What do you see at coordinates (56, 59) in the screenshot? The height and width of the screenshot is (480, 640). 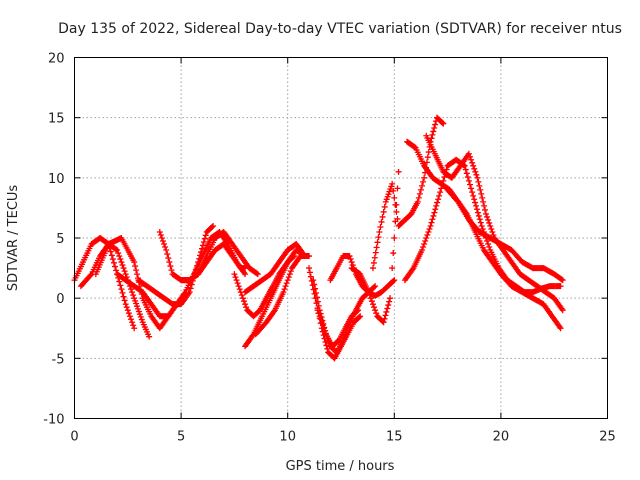 I see `y-tick-label: 20` at bounding box center [56, 59].